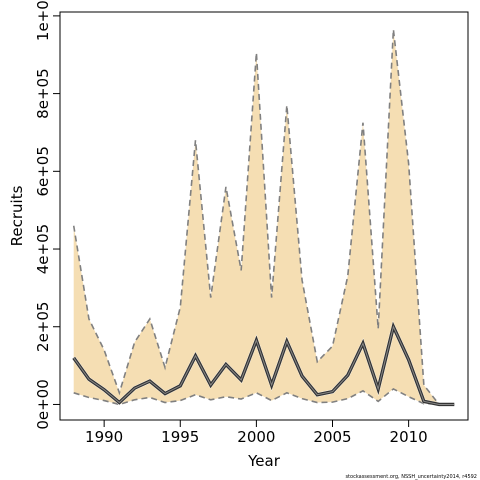 The image size is (480, 480). I want to click on x-axis-title: Year, so click(264, 461).